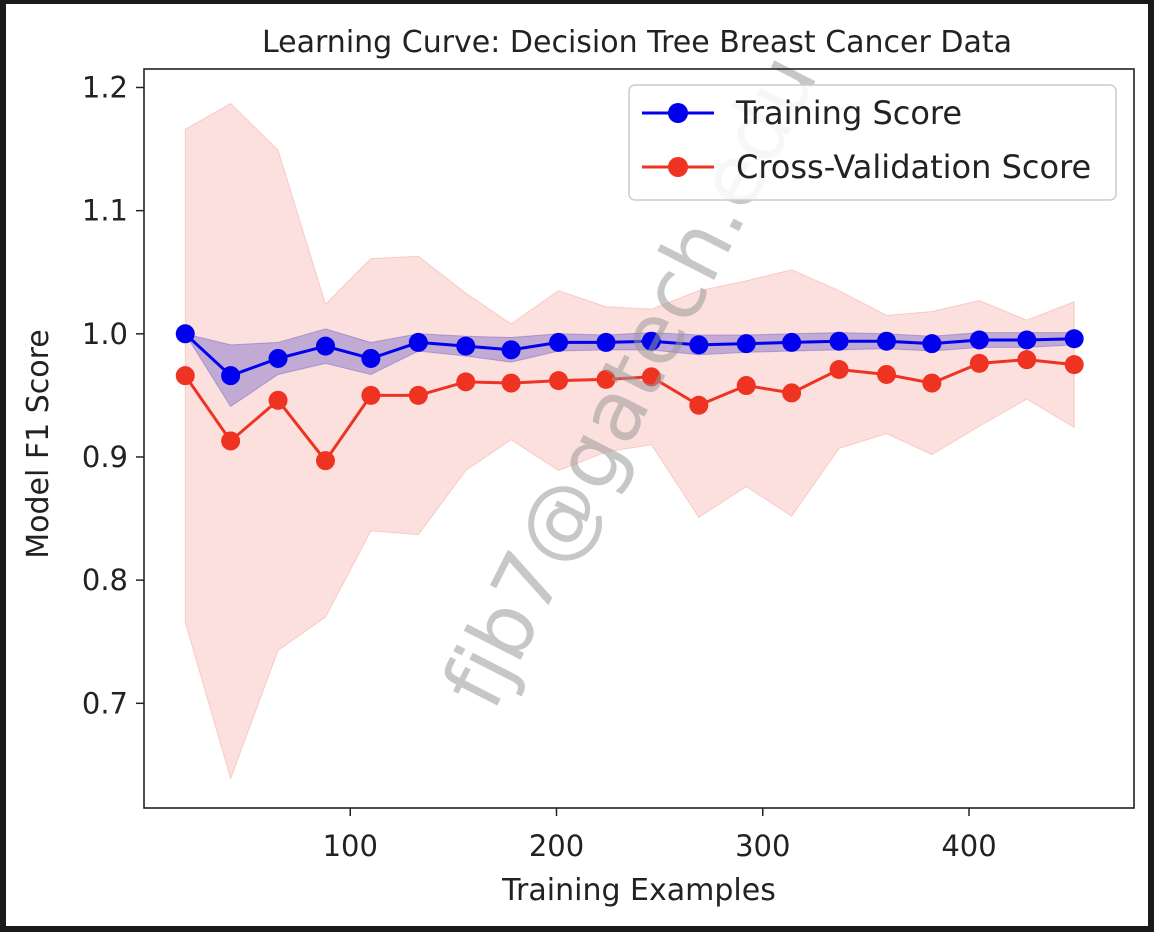  What do you see at coordinates (629, 397) in the screenshot?
I see `series-layer` at bounding box center [629, 397].